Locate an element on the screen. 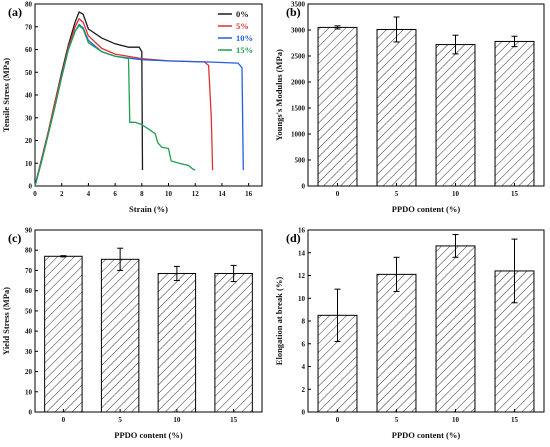 The image size is (550, 447). legend-label: 10% is located at coordinates (244, 38).